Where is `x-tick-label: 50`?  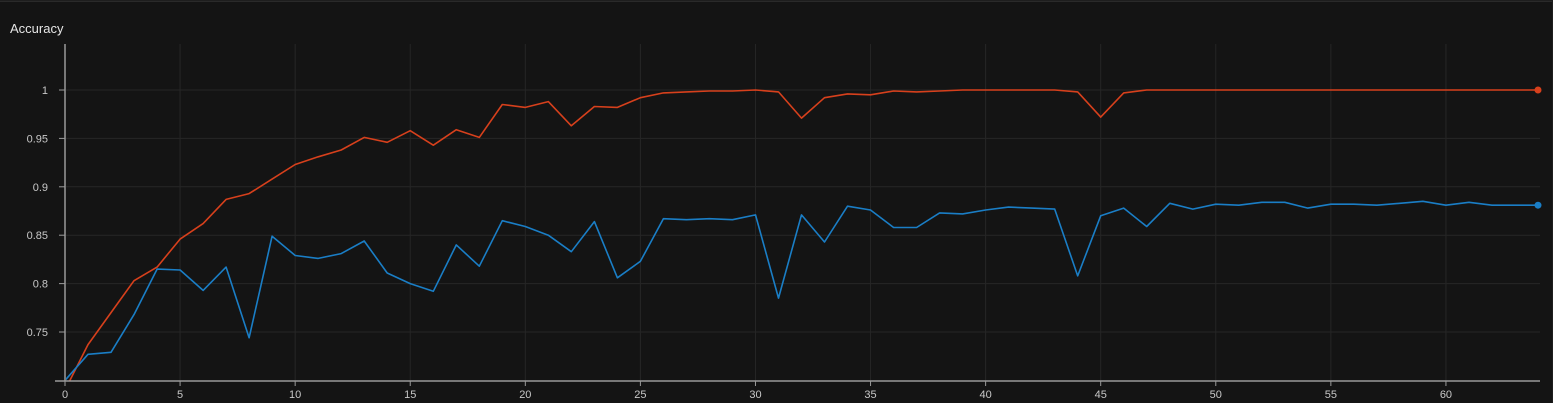 x-tick-label: 50 is located at coordinates (1216, 395).